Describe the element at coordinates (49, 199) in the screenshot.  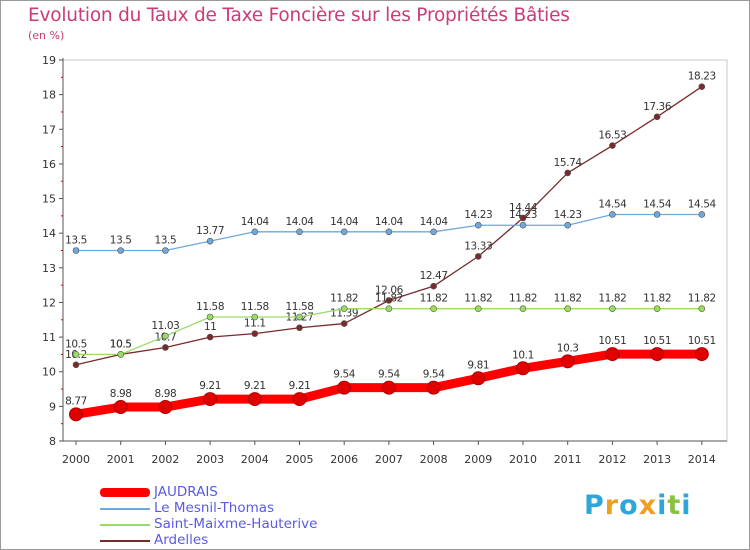
I see `y-tick-label: 15` at that location.